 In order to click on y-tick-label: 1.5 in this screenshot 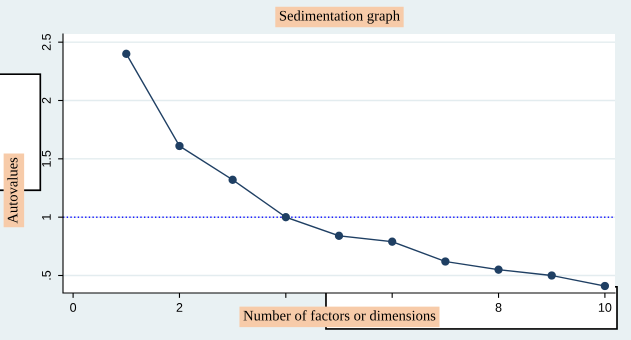, I will do `click(46, 158)`.